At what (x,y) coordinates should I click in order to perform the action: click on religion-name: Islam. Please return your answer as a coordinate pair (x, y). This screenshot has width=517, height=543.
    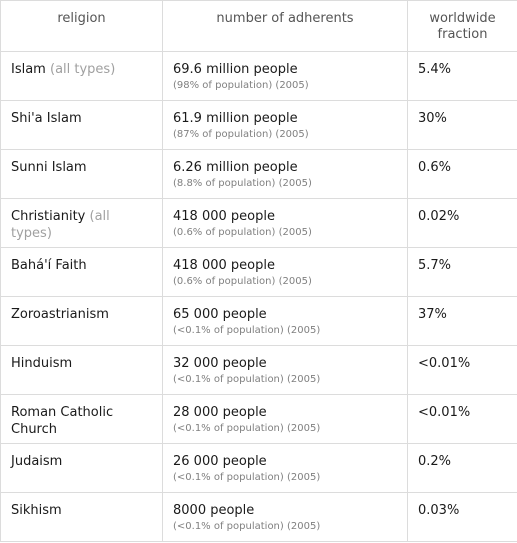
    Looking at the image, I should click on (28, 69).